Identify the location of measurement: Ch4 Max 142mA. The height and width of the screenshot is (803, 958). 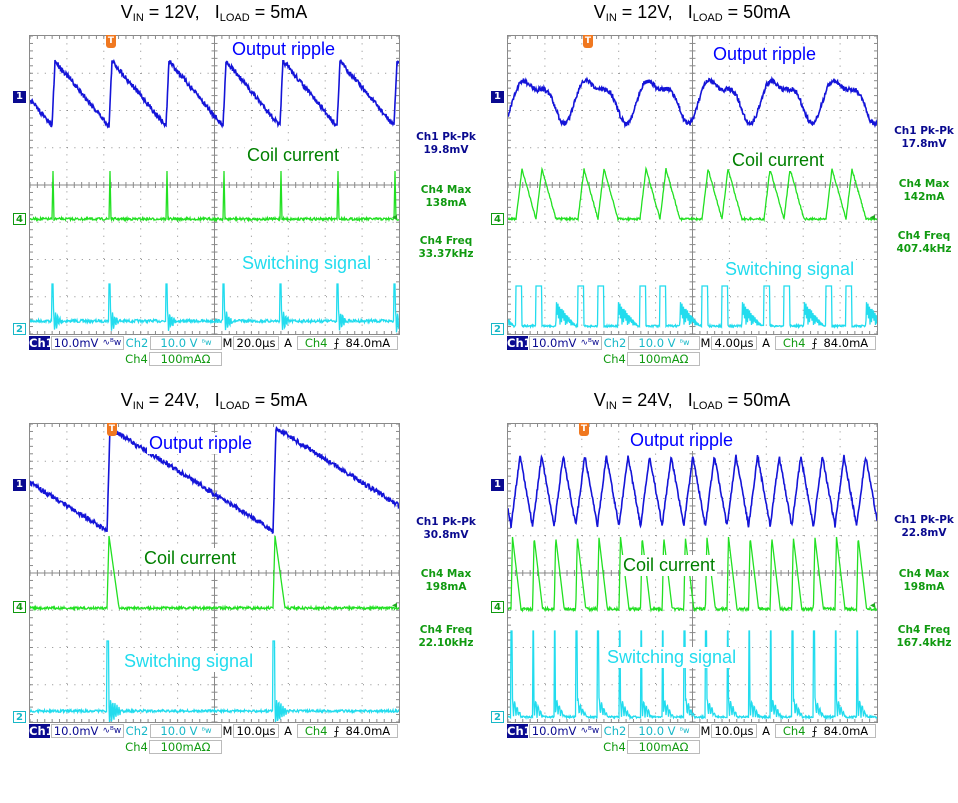
(918, 191).